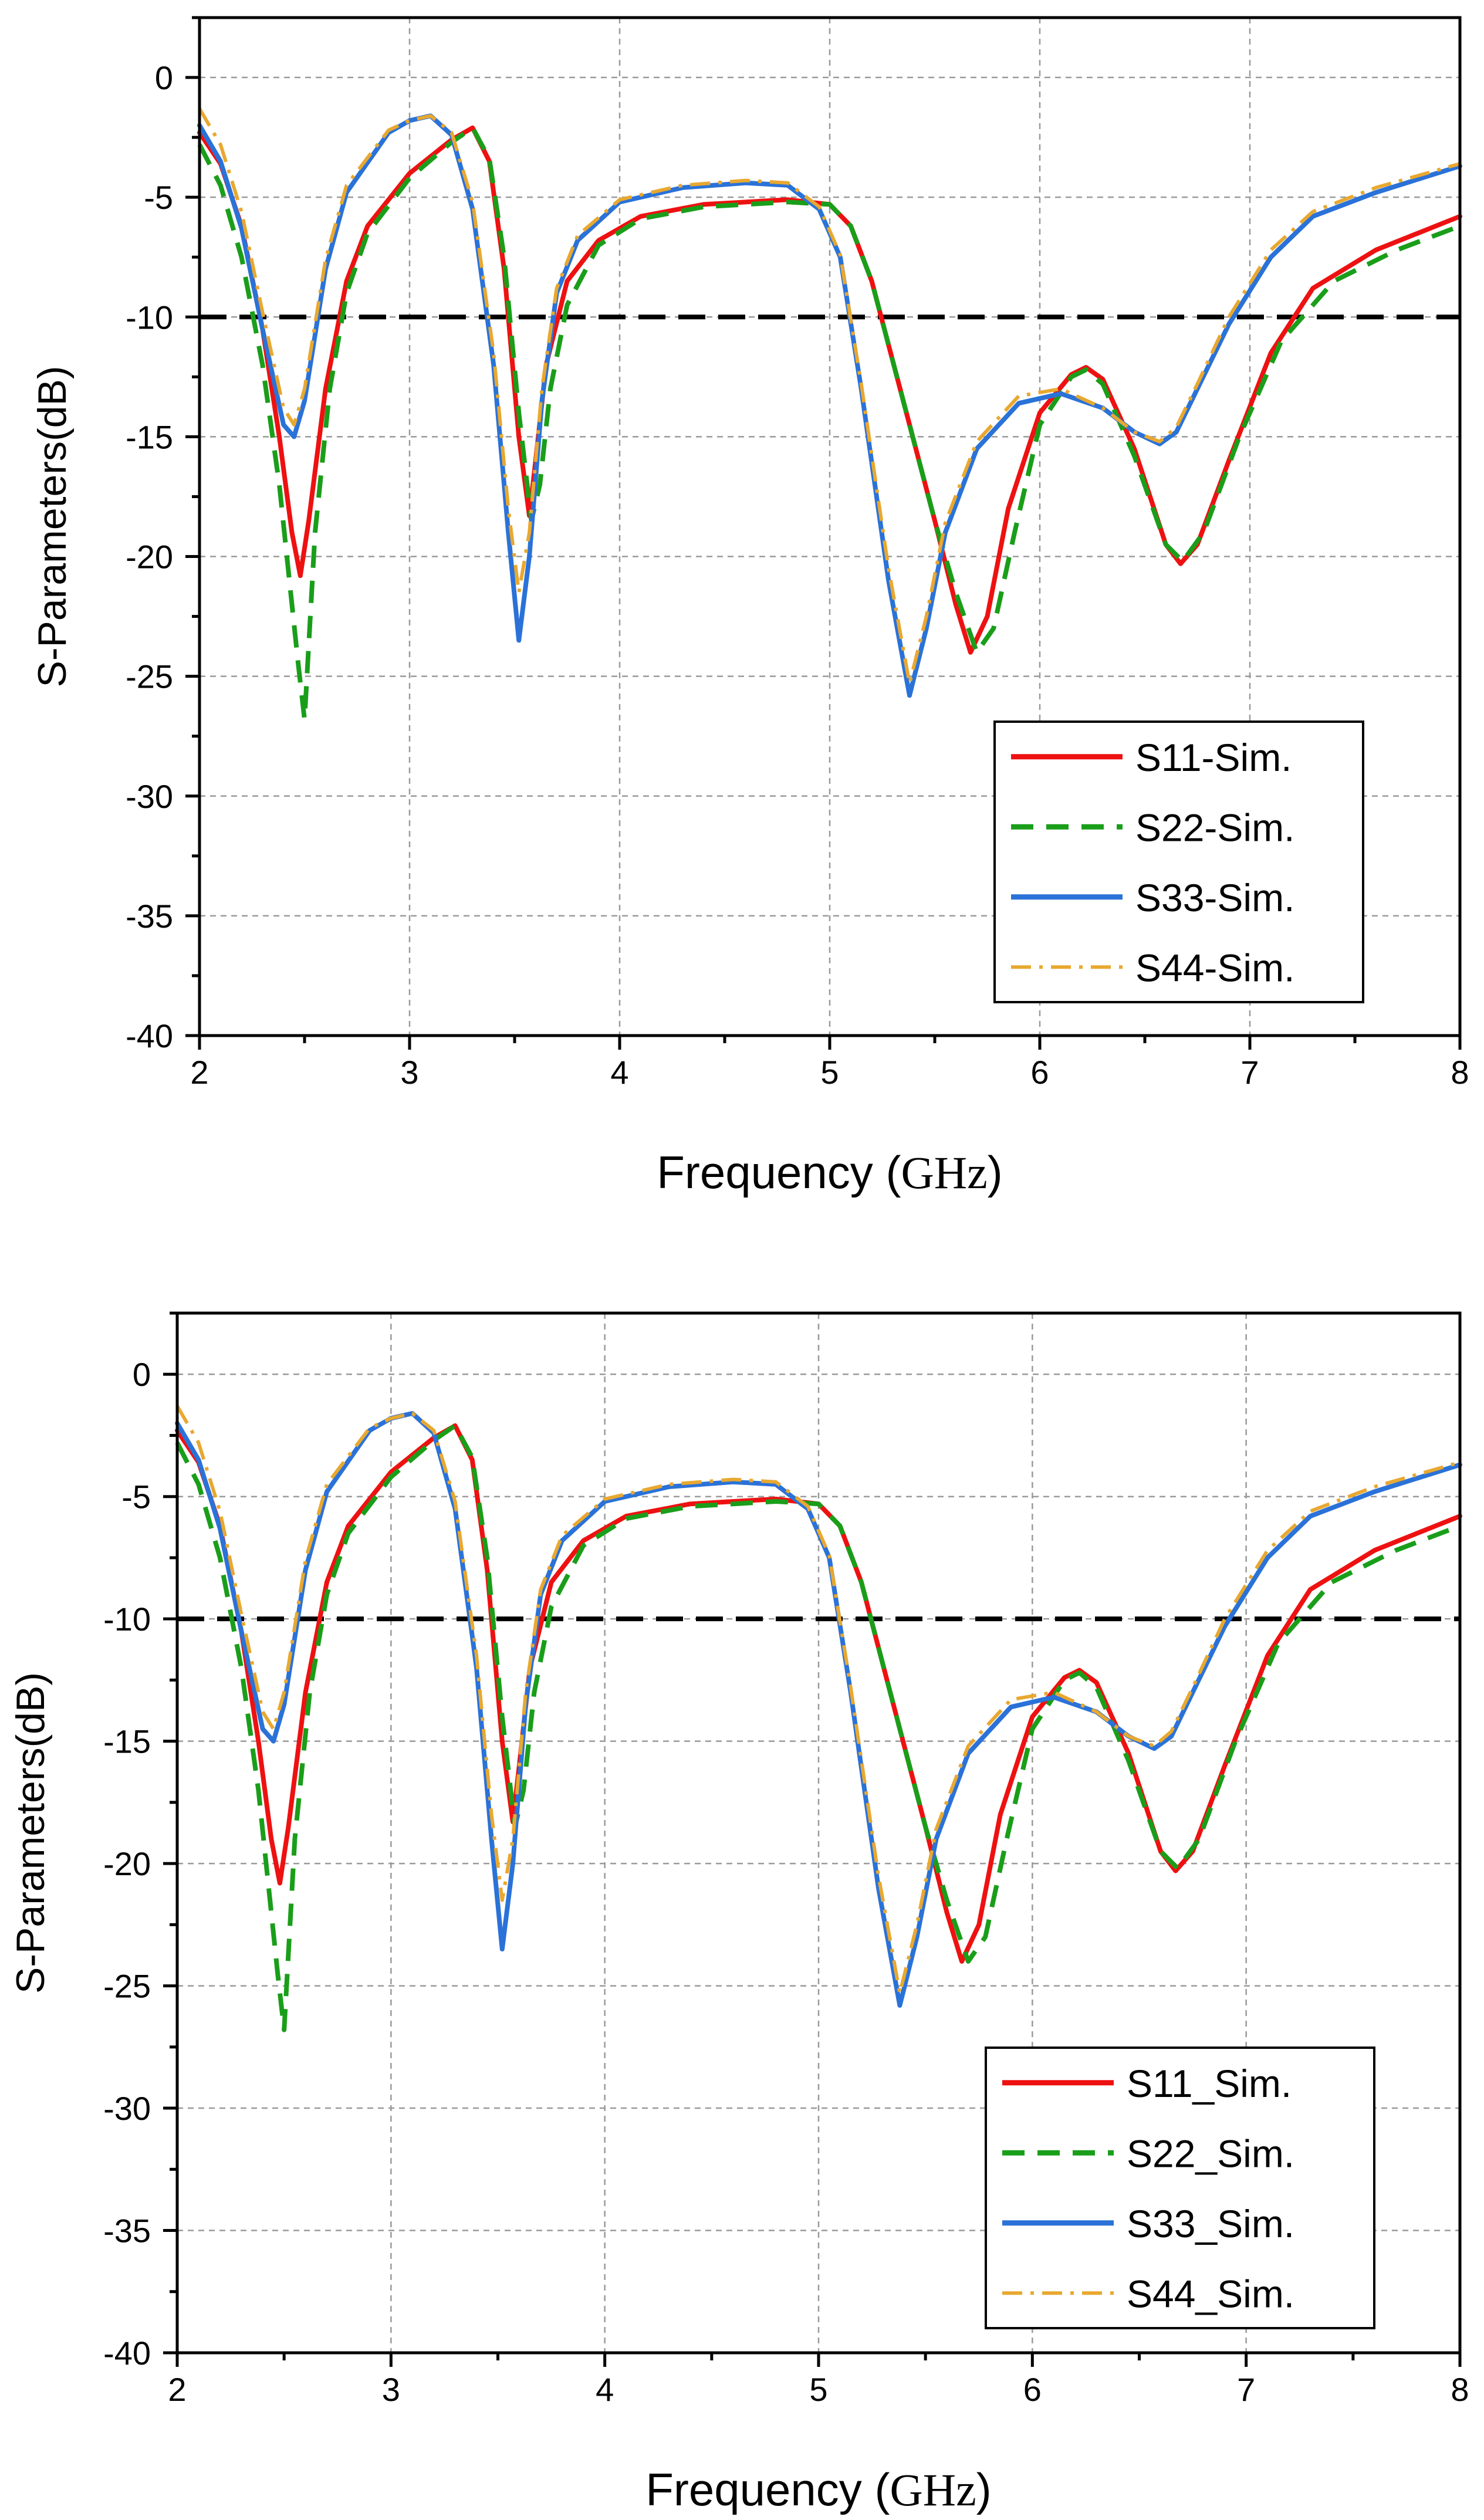 The height and width of the screenshot is (2520, 1484). I want to click on legend-label: S44-Sim., so click(1214, 967).